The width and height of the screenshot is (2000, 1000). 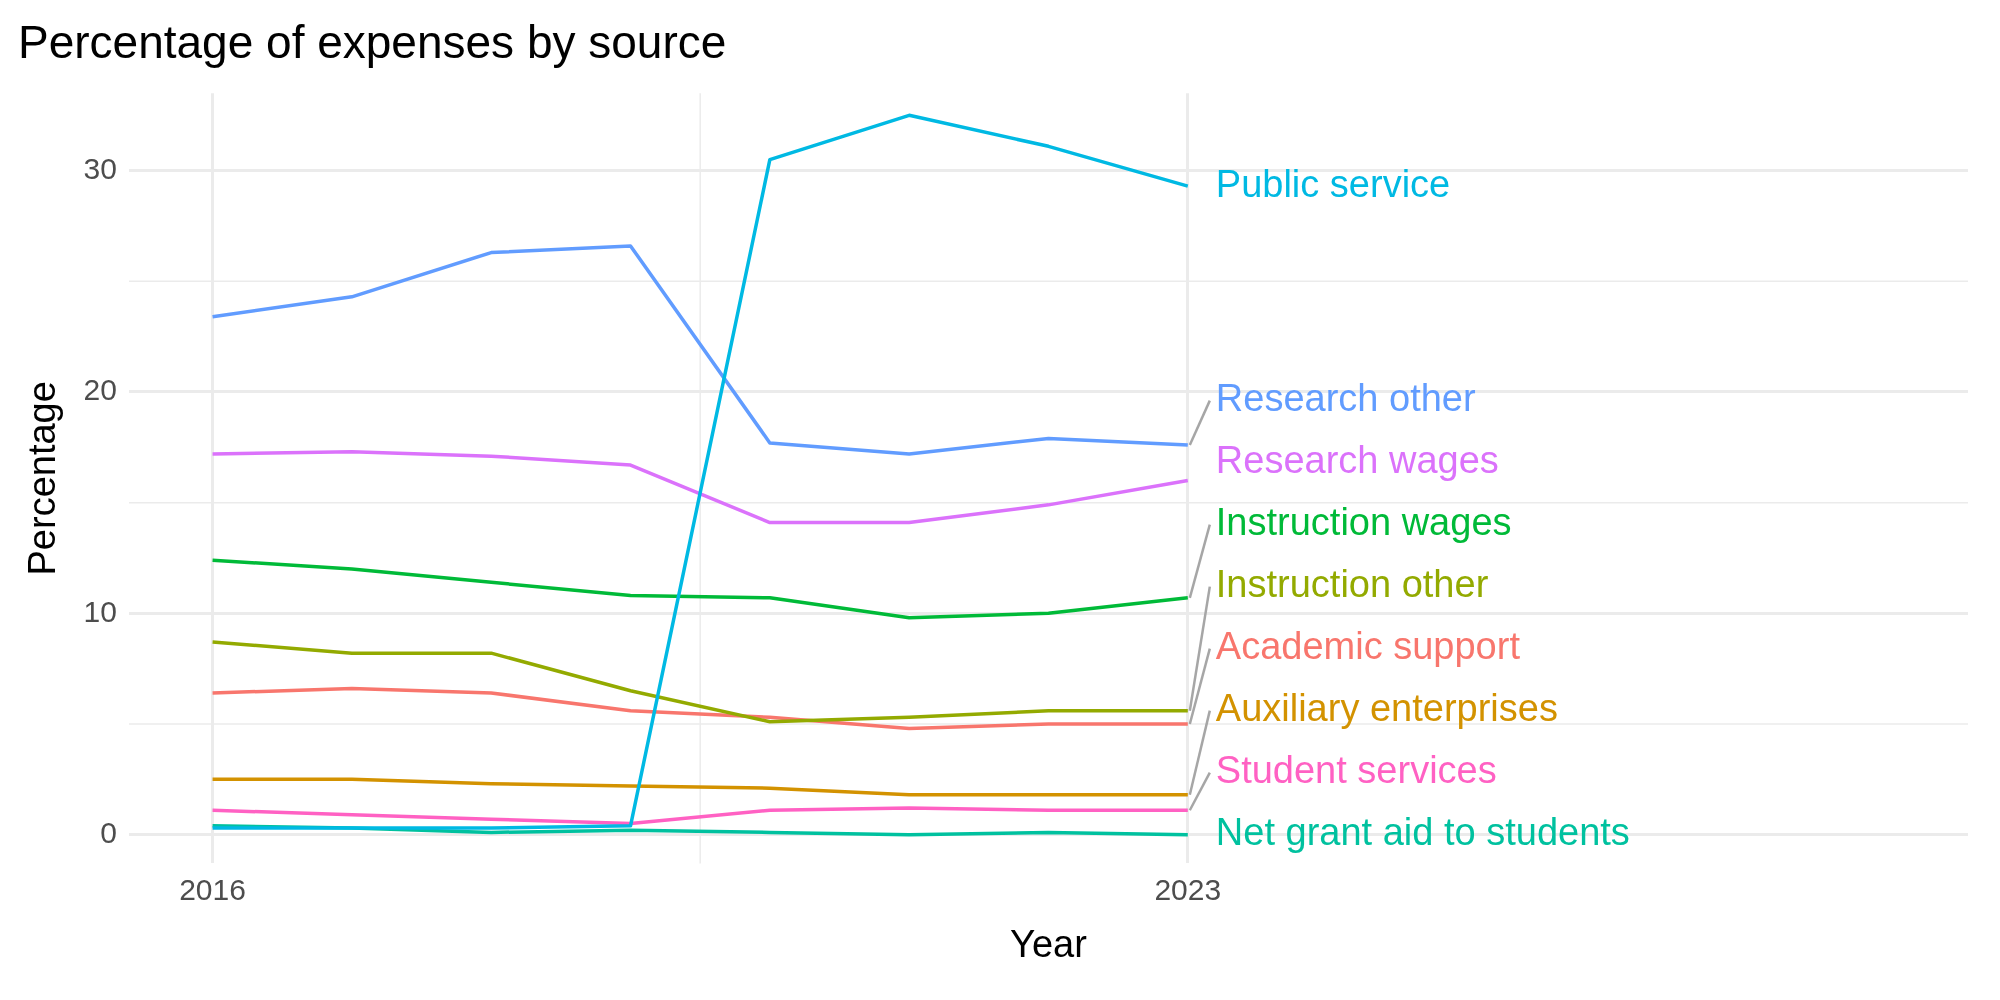 What do you see at coordinates (1356, 770) in the screenshot?
I see `series-label: Student services` at bounding box center [1356, 770].